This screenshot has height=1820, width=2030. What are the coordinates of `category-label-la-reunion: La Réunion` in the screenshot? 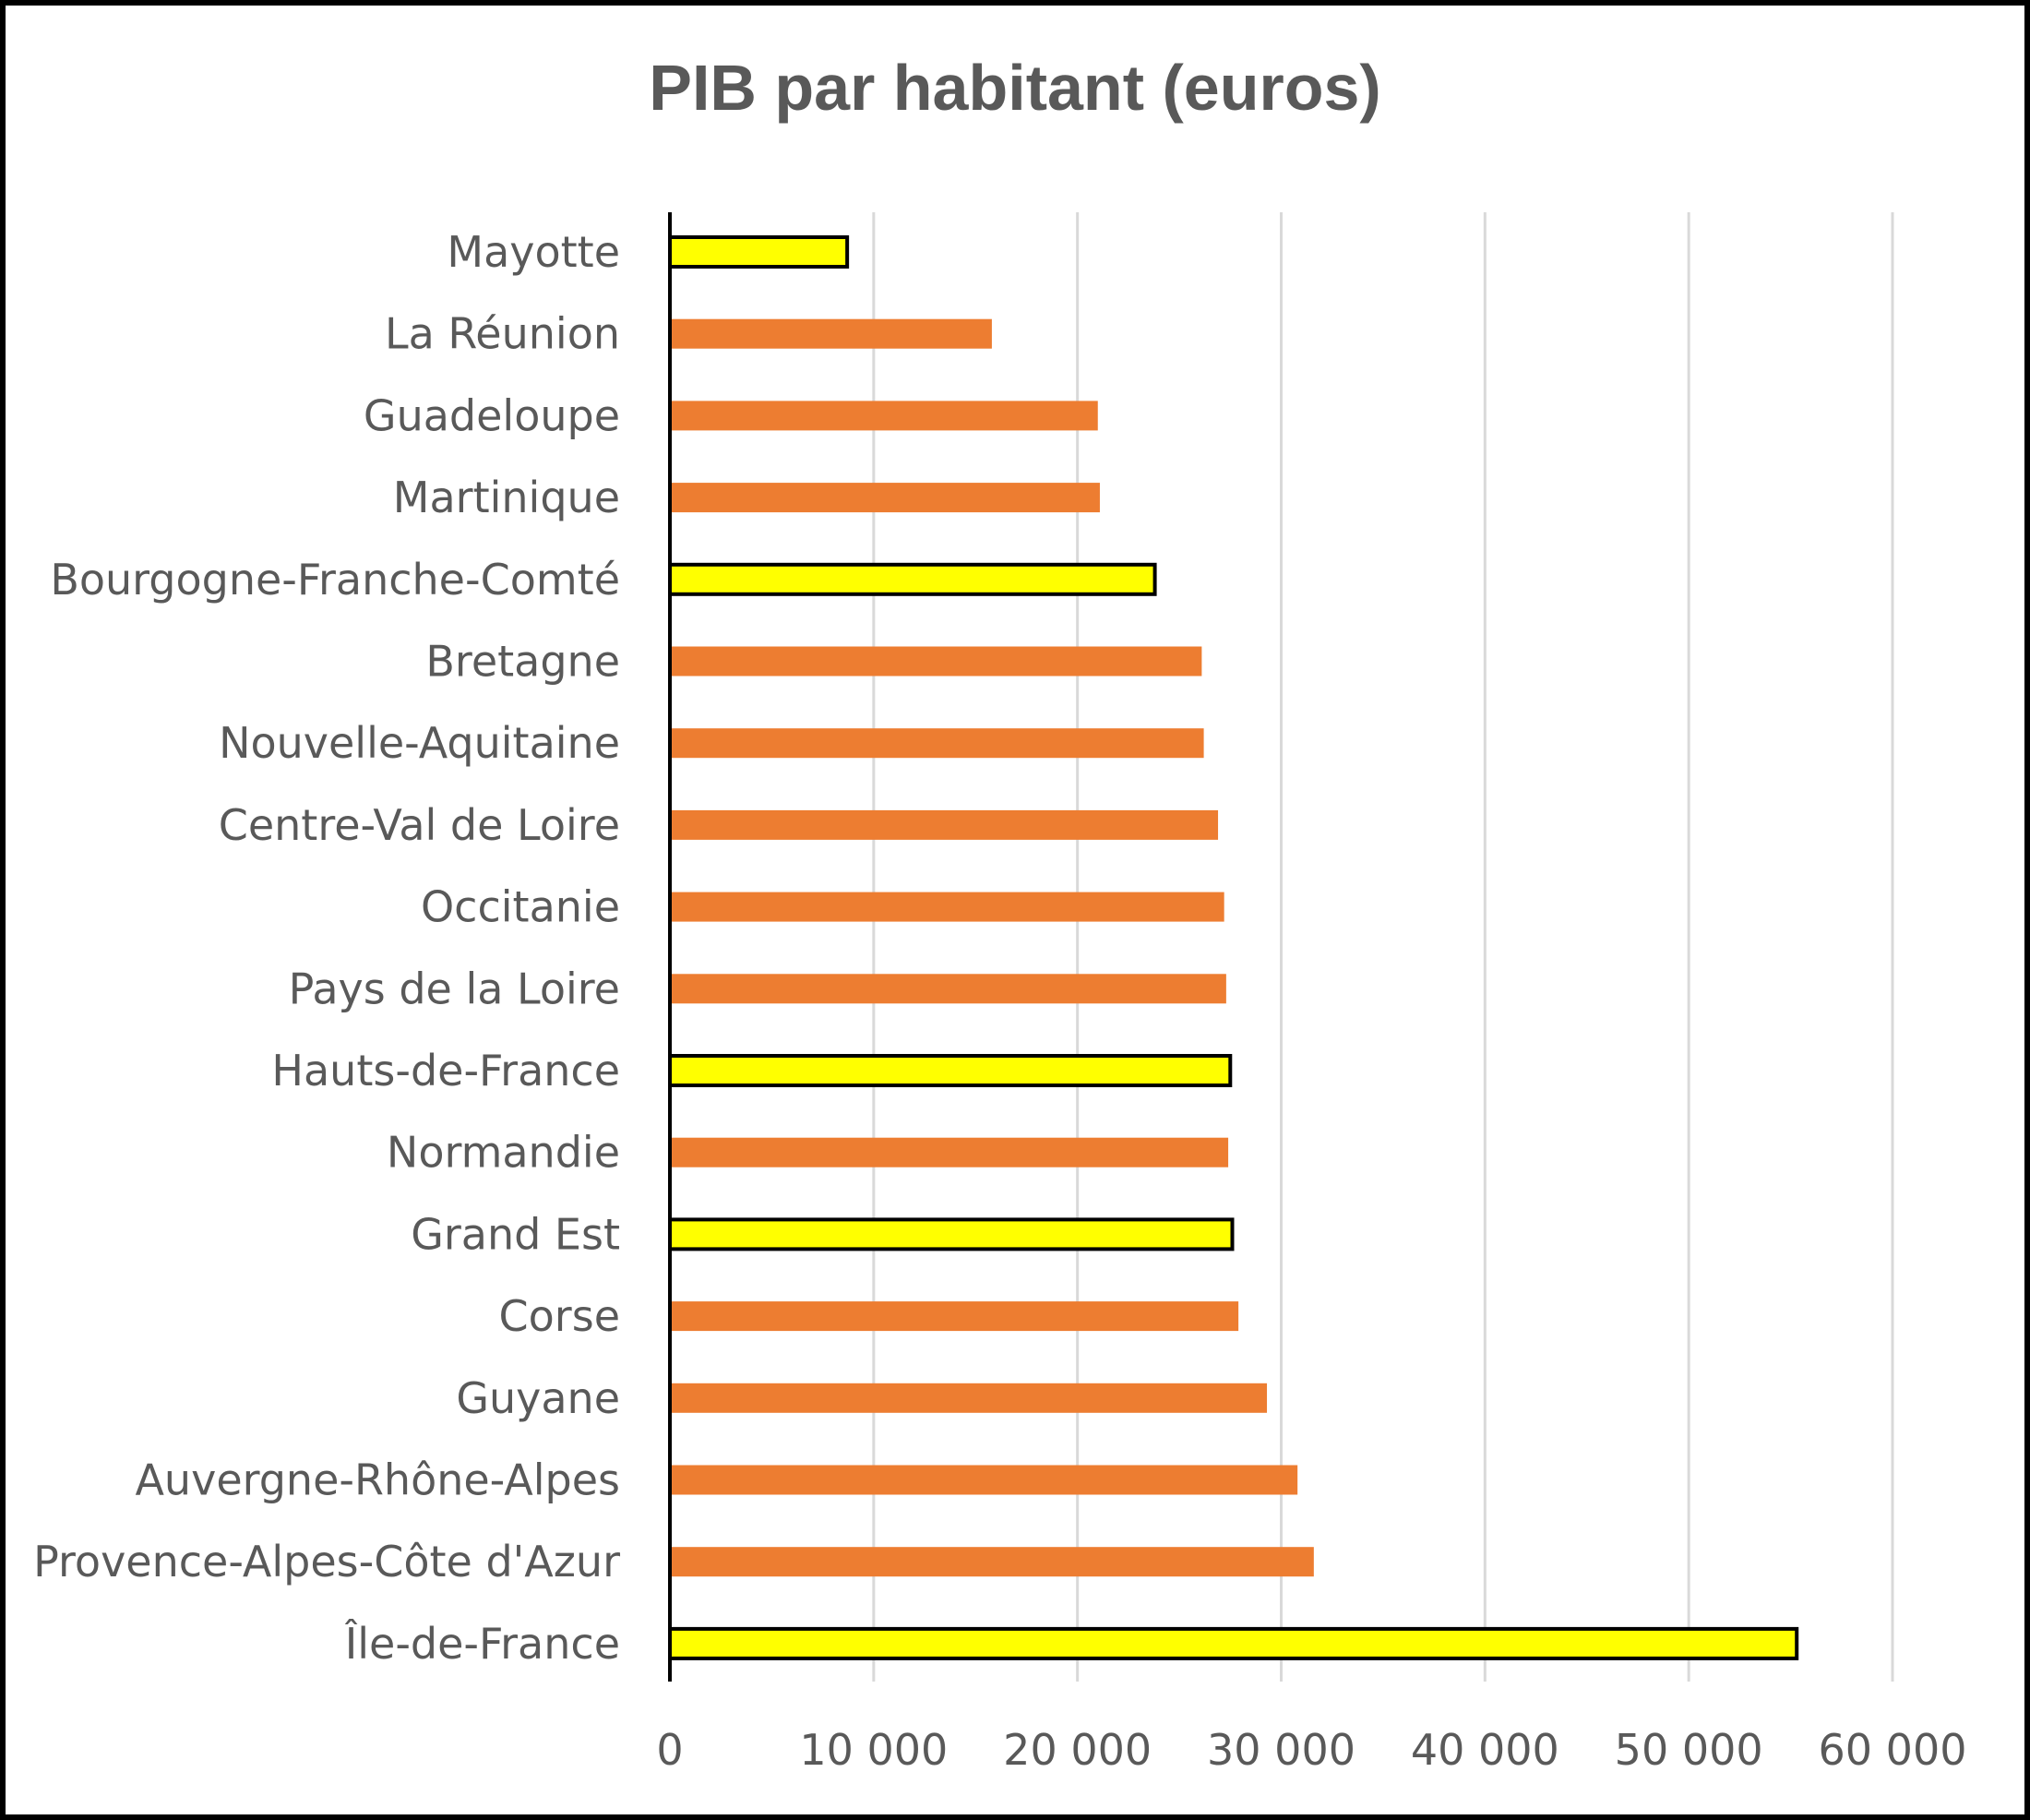 It's located at (502, 334).